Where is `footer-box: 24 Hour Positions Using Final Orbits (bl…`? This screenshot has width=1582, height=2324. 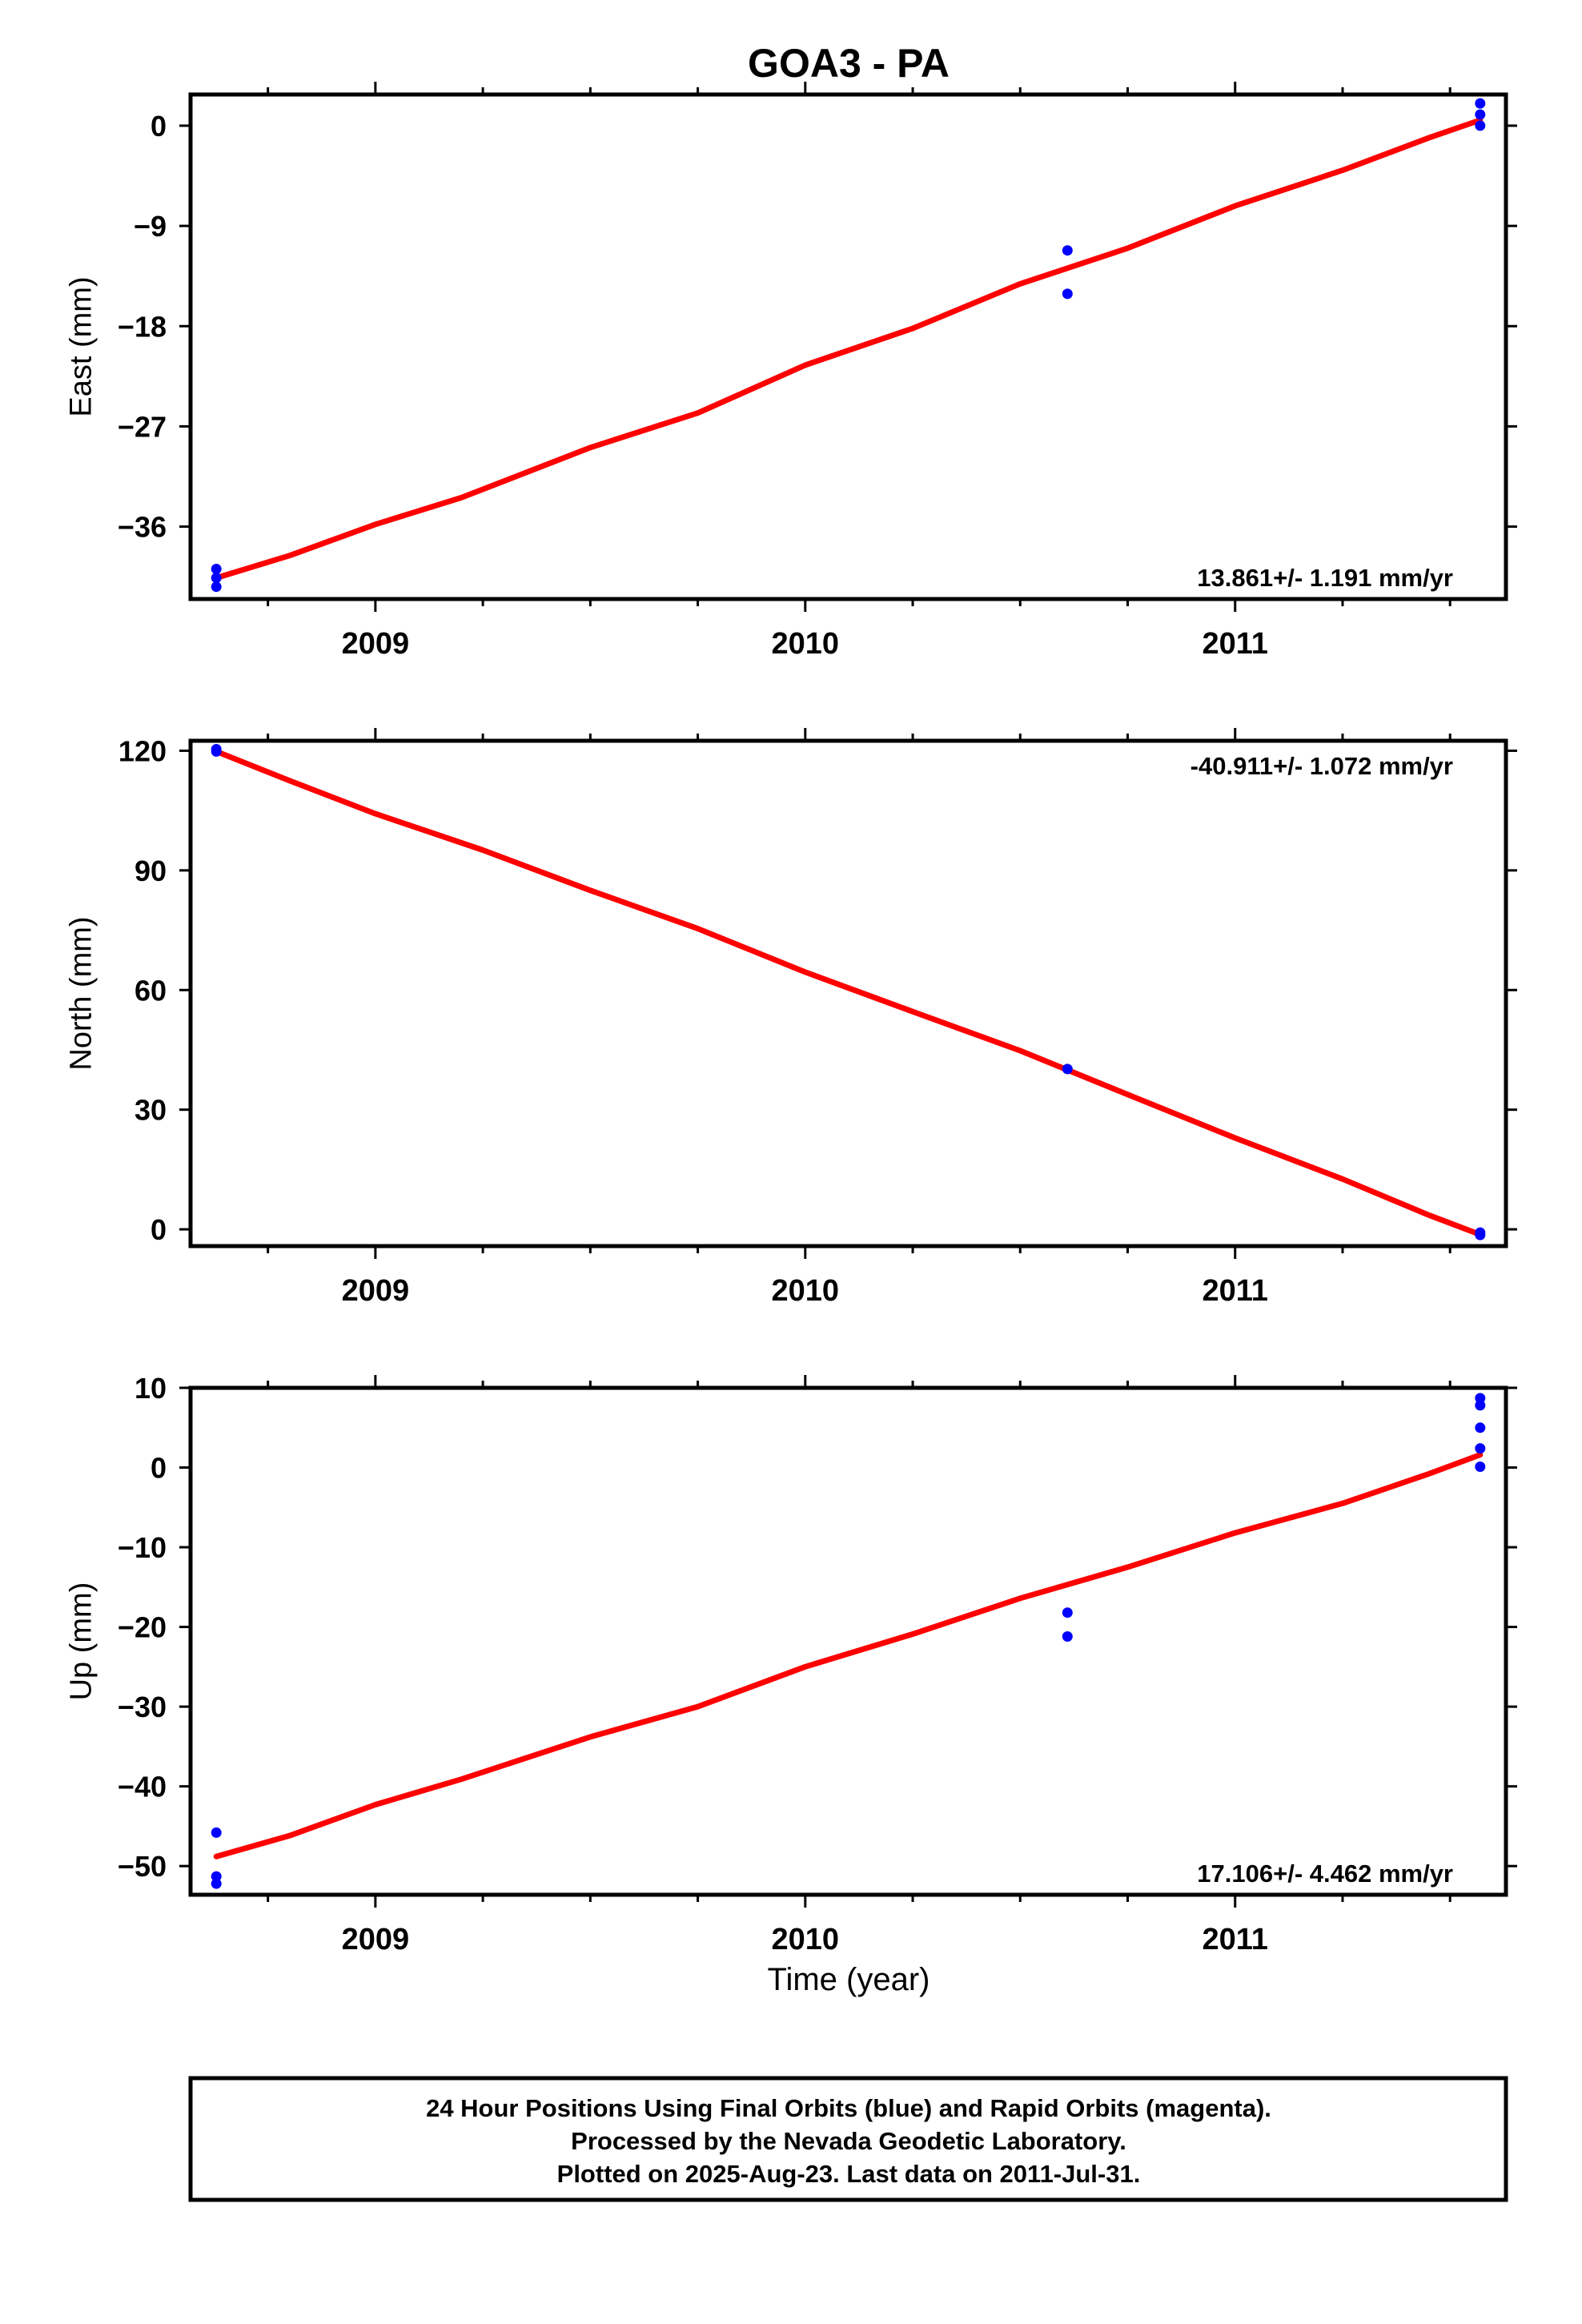
footer-box: 24 Hour Positions Using Final Orbits (bl… is located at coordinates (848, 2139).